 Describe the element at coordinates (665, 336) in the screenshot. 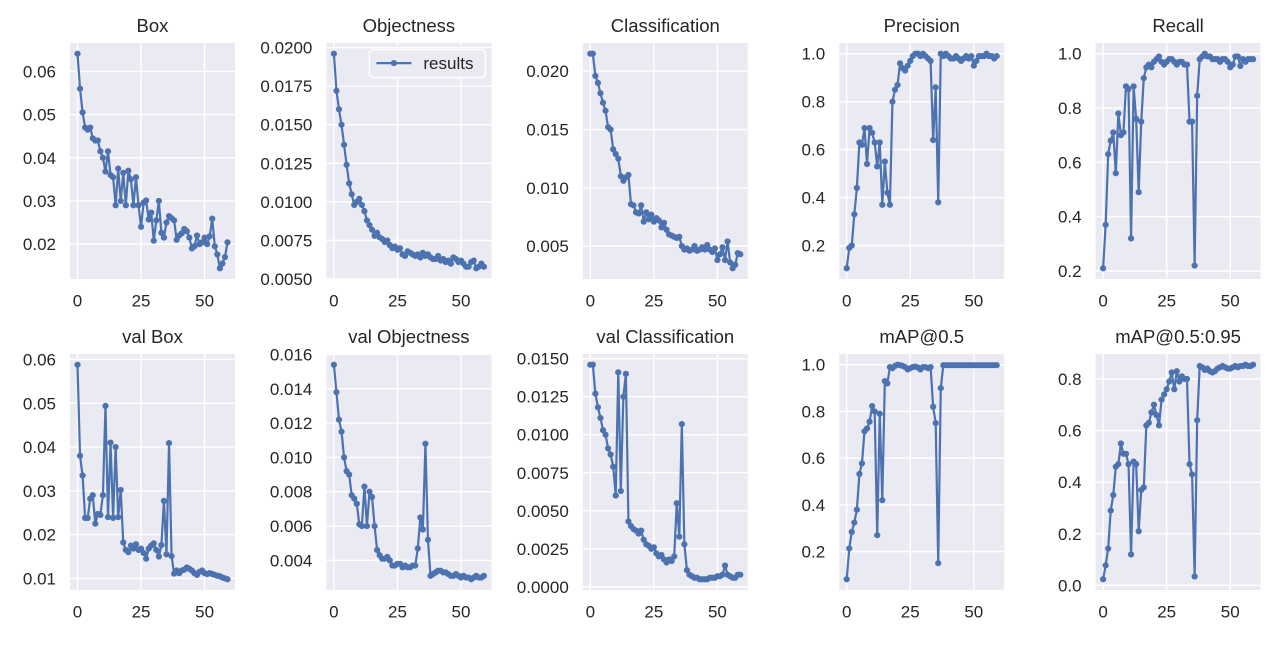

I see `svg-text: val Classification` at that location.